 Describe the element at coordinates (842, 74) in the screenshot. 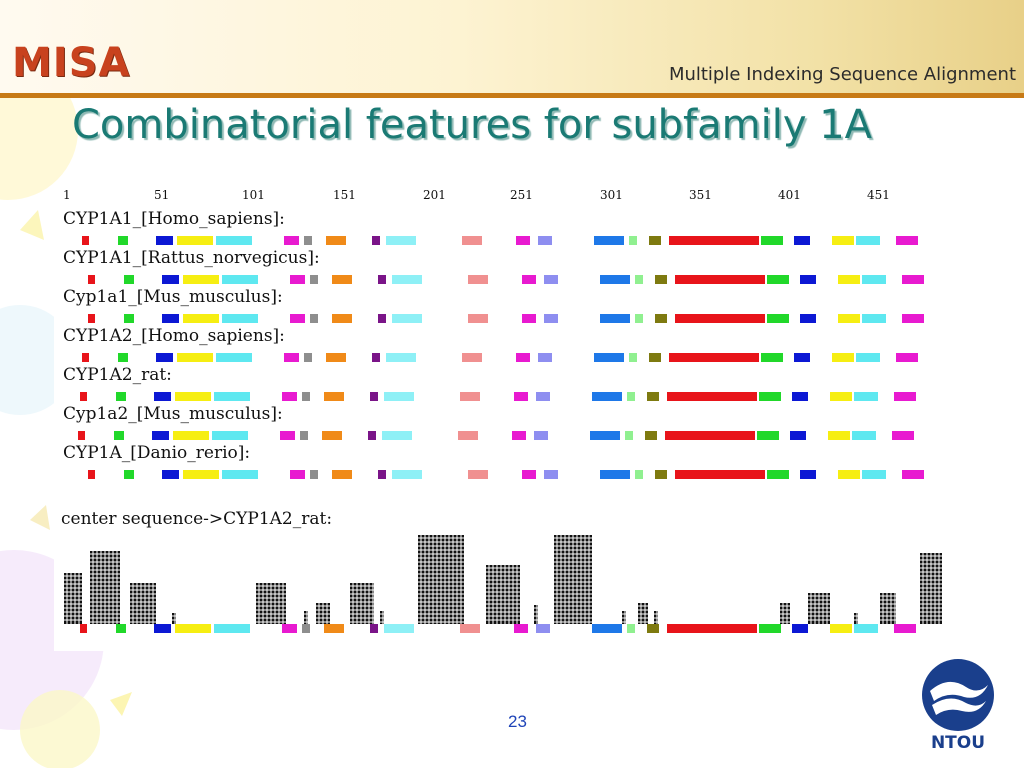

I see `header-subtitle: Multiple Indexing Sequence Alignment` at that location.